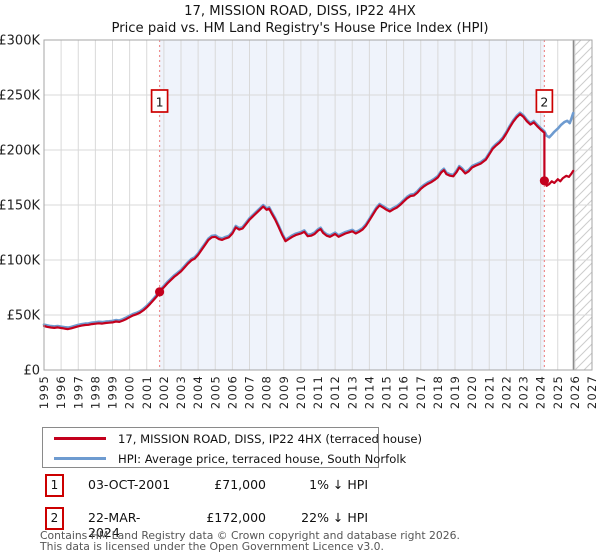 The height and width of the screenshot is (560, 600). What do you see at coordinates (95, 392) in the screenshot?
I see `x-tick-label: 1998` at bounding box center [95, 392].